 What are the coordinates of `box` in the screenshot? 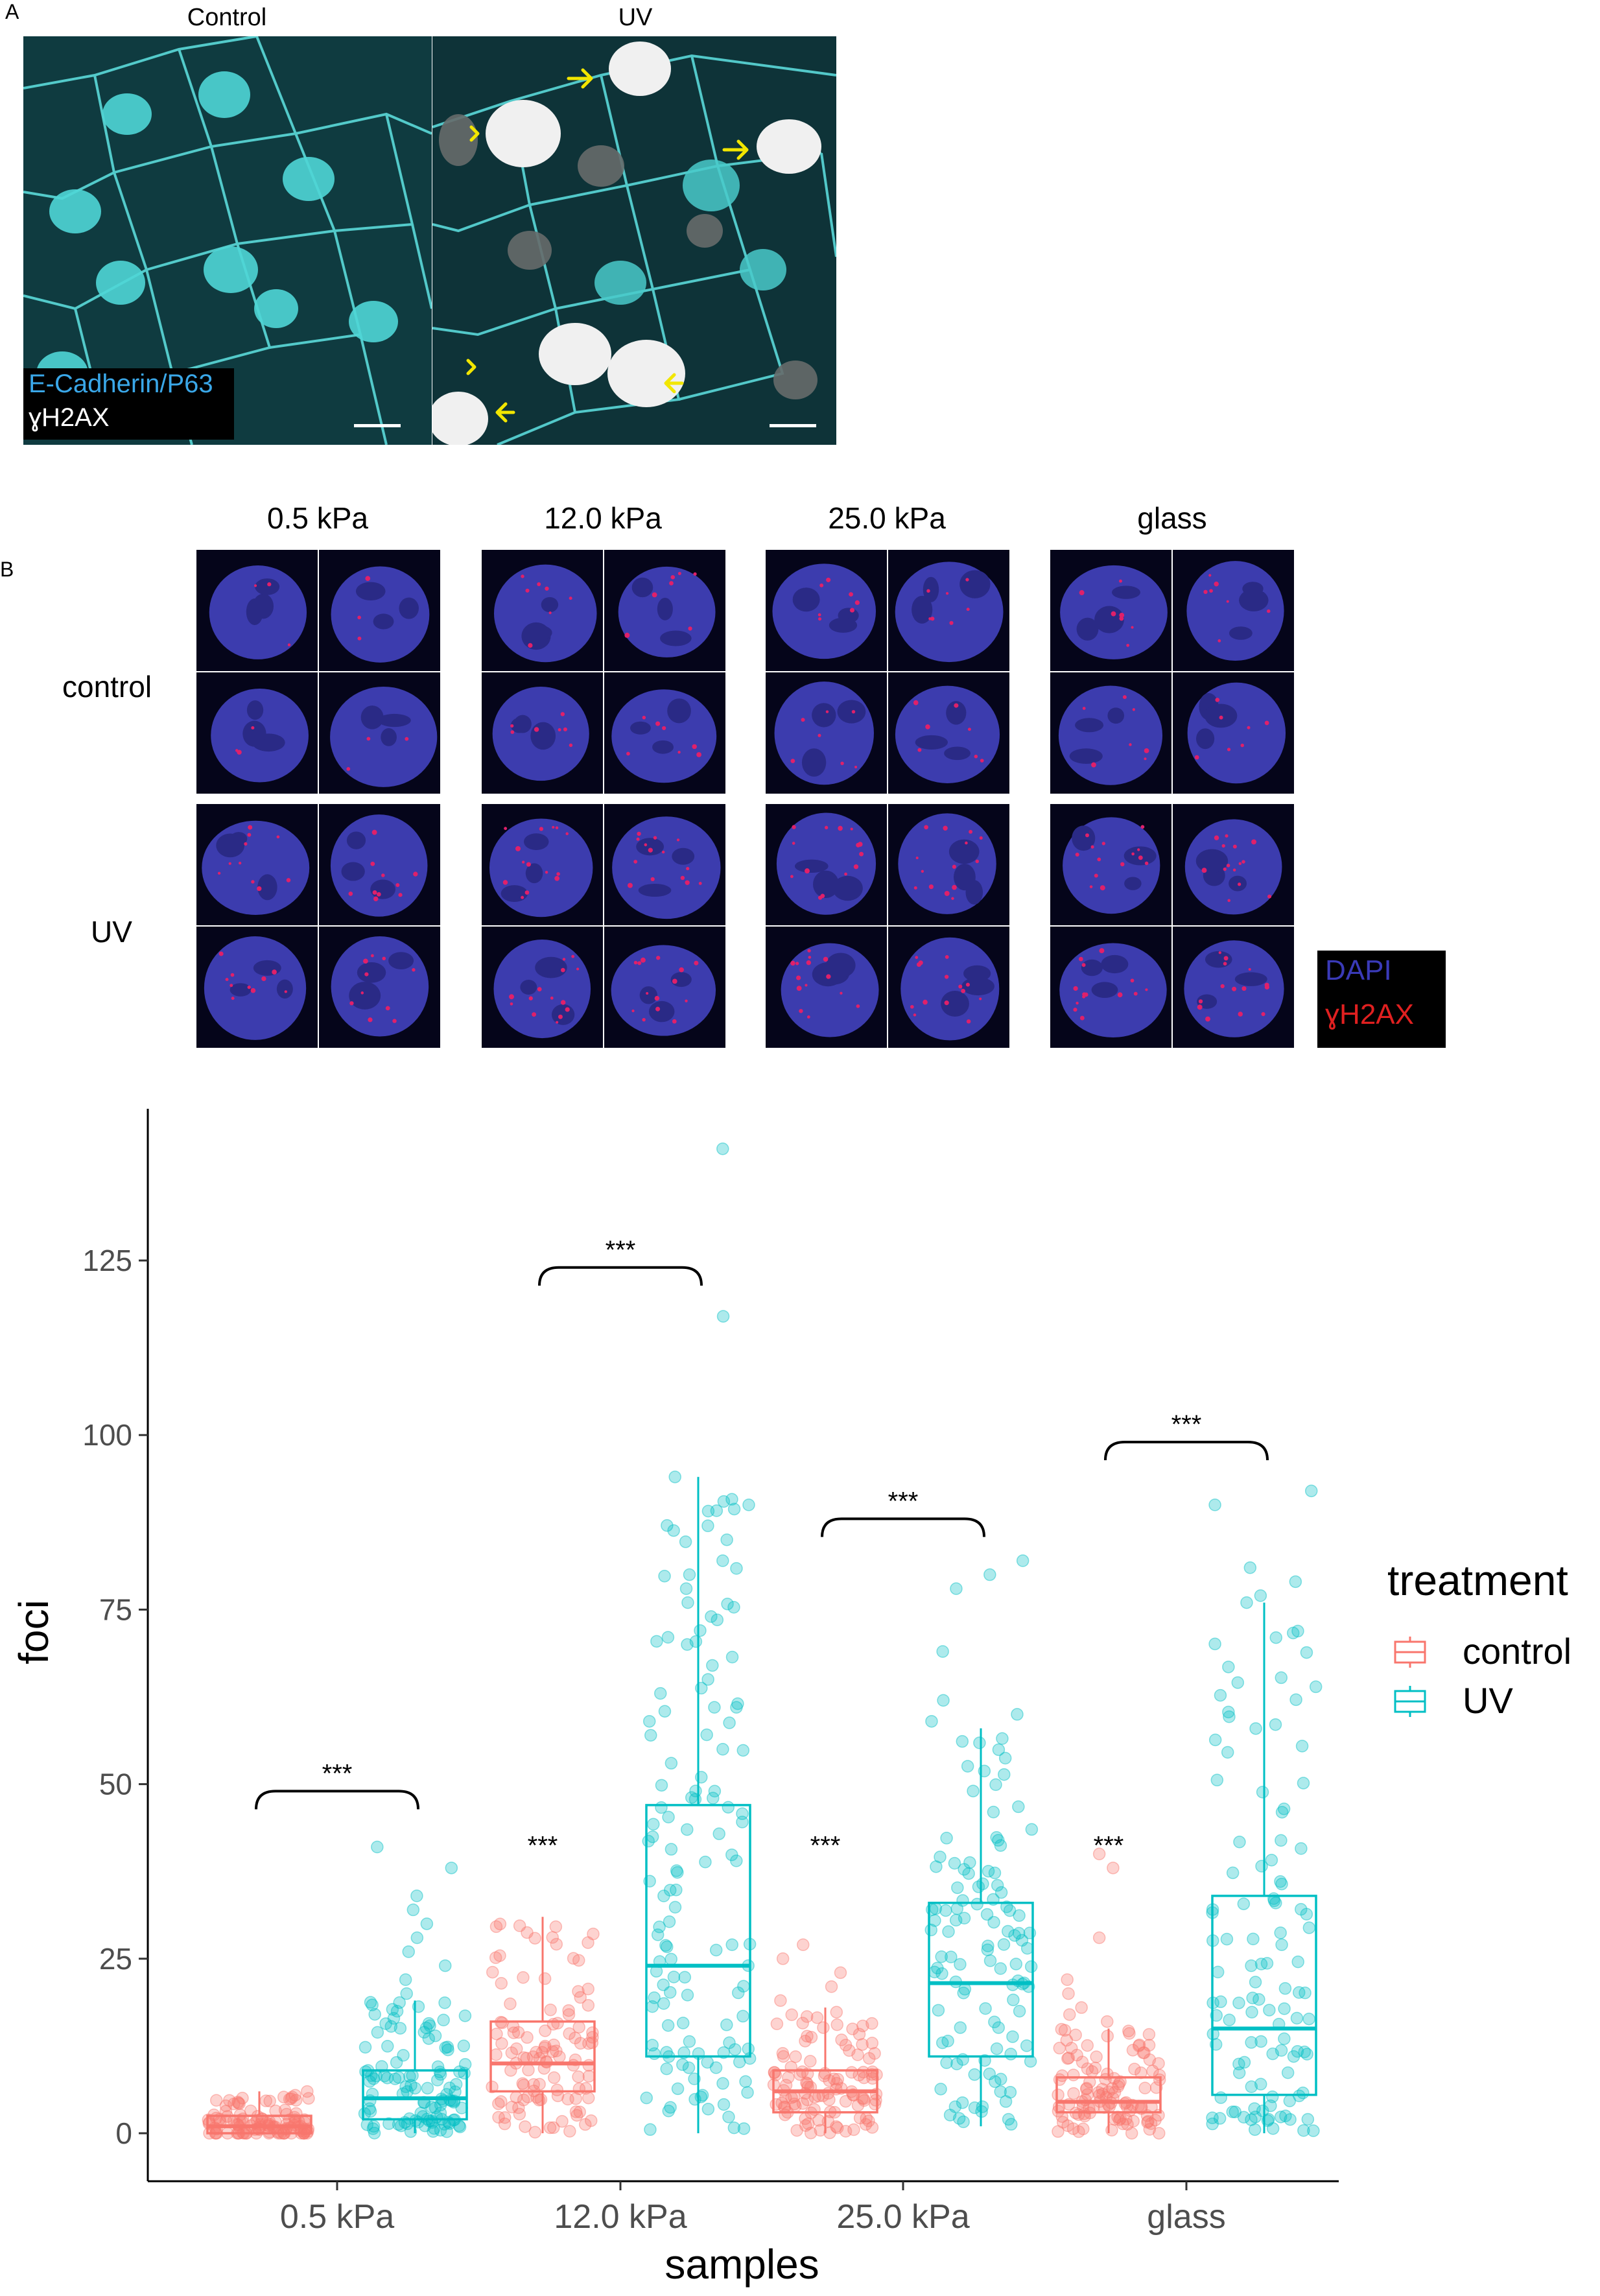 It's located at (542, 2056).